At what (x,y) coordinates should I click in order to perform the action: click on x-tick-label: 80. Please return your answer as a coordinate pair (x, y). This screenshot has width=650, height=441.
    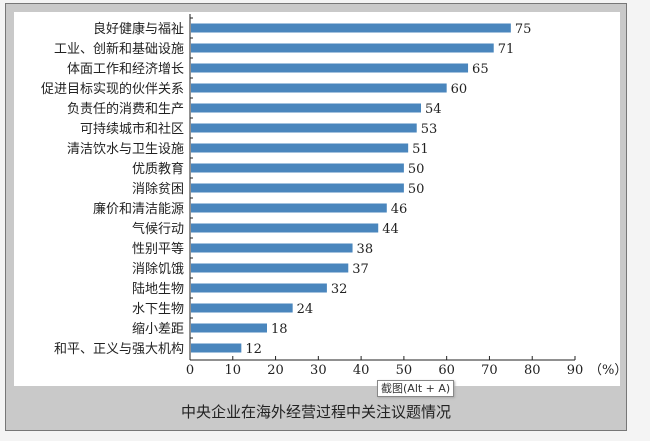
    Looking at the image, I should click on (532, 370).